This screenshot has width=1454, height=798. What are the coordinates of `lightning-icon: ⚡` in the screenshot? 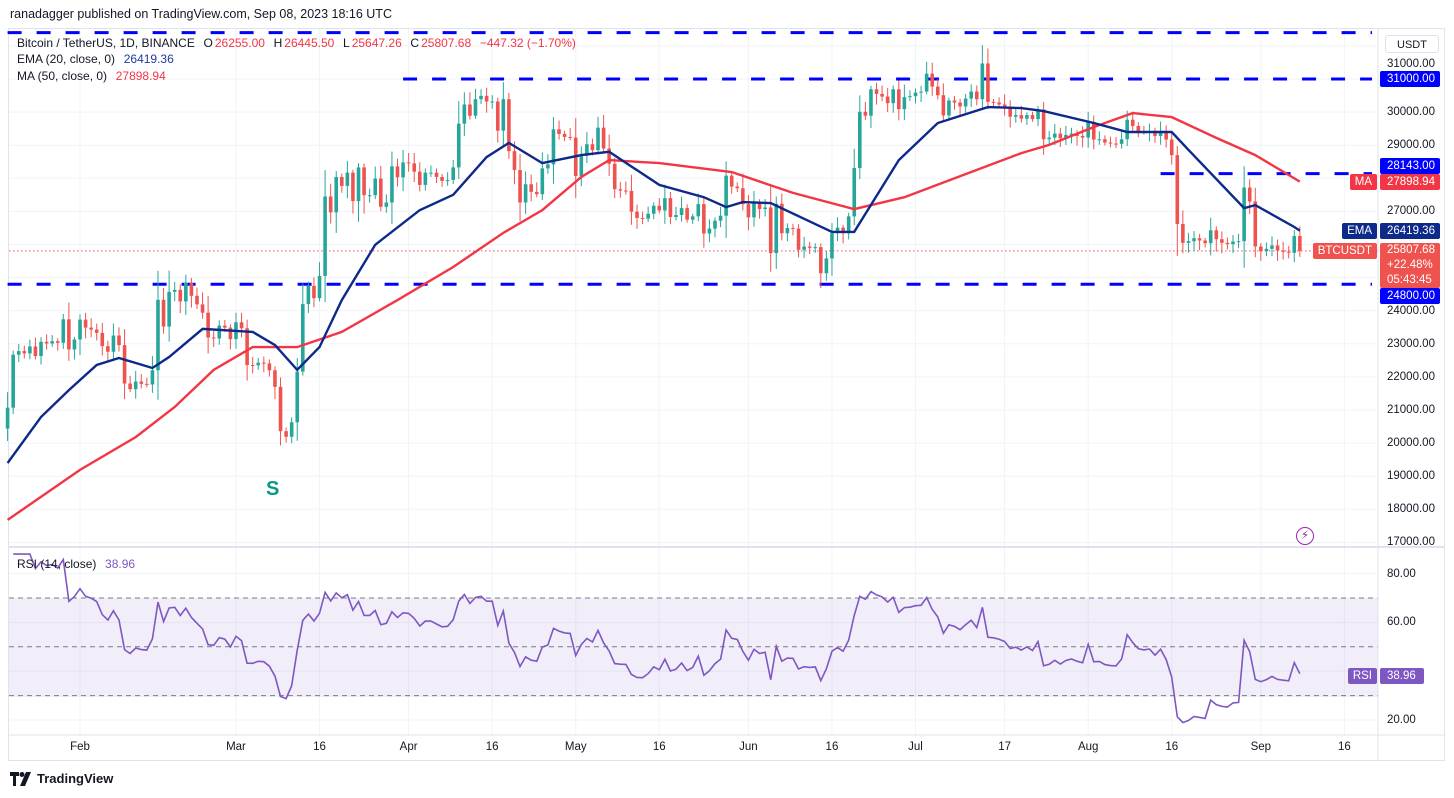 It's located at (1305, 536).